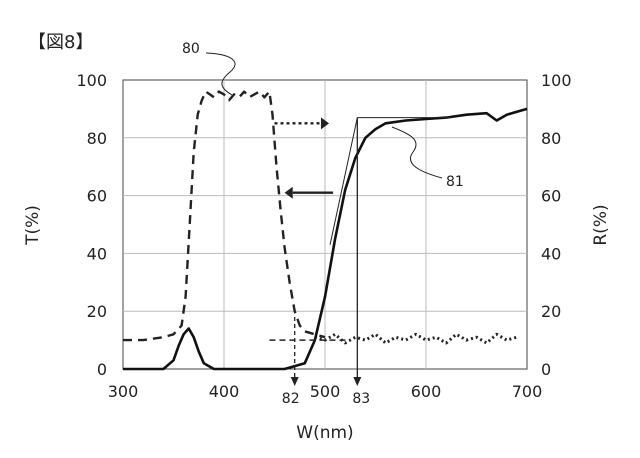  Describe the element at coordinates (97, 311) in the screenshot. I see `y-tick-label-left: 20` at that location.